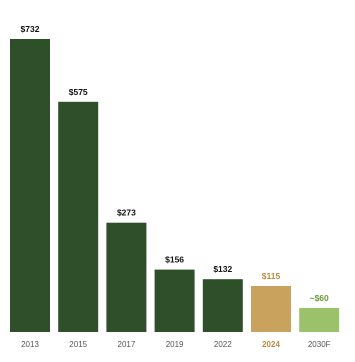 Image resolution: width=355 pixels, height=362 pixels. I want to click on bar-2015, so click(78, 216).